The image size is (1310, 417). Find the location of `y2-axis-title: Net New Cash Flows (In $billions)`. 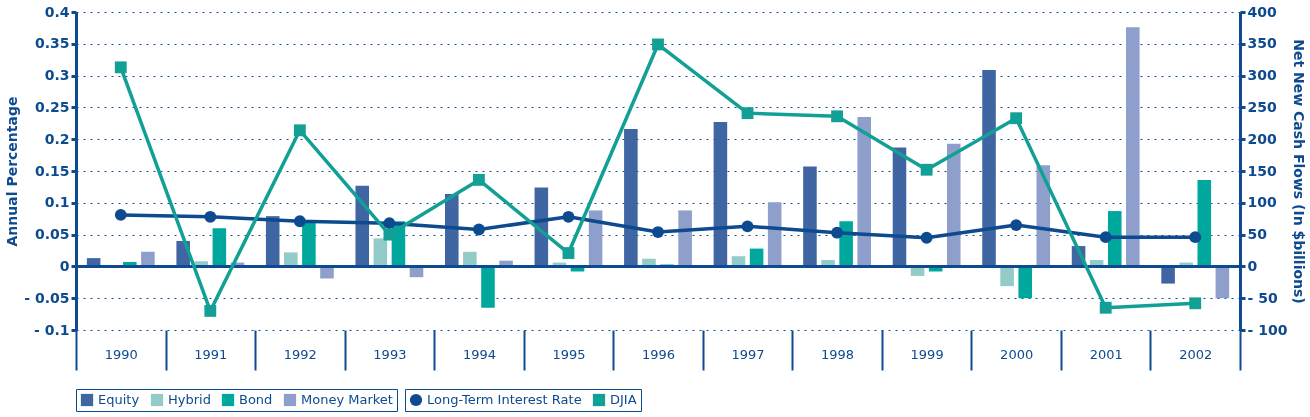

y2-axis-title: Net New Cash Flows (In $billions) is located at coordinates (1299, 171).